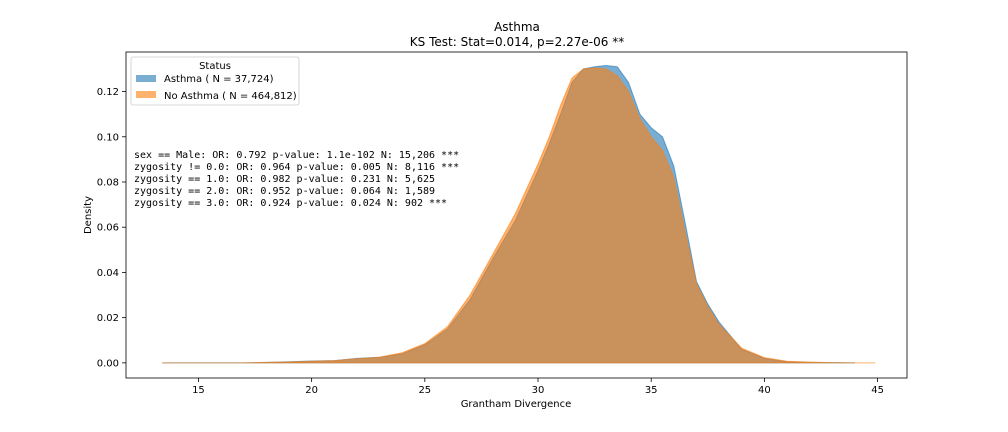 The height and width of the screenshot is (432, 1008). I want to click on x-tick-label: 15, so click(198, 390).